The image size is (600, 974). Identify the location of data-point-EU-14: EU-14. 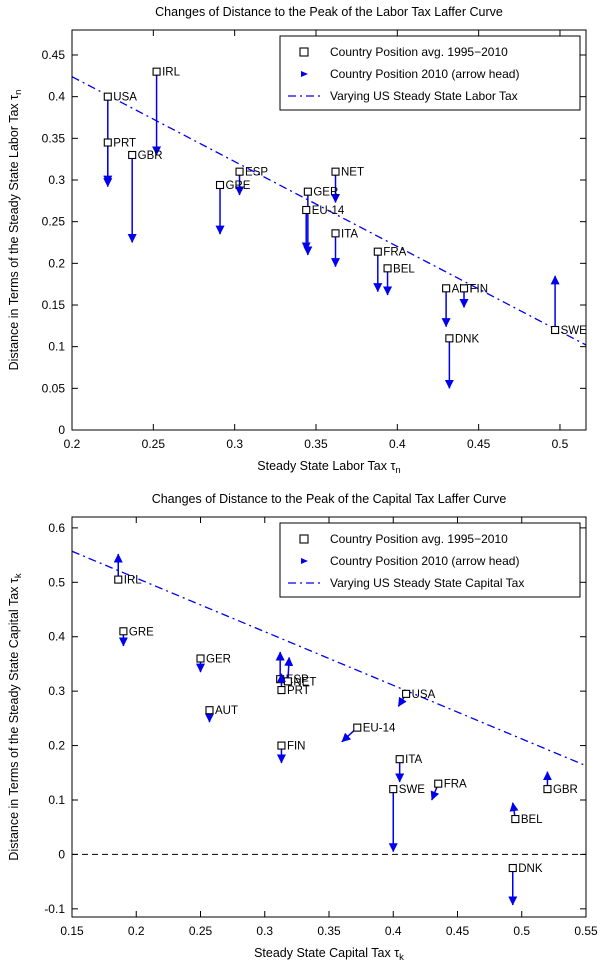
(323, 228).